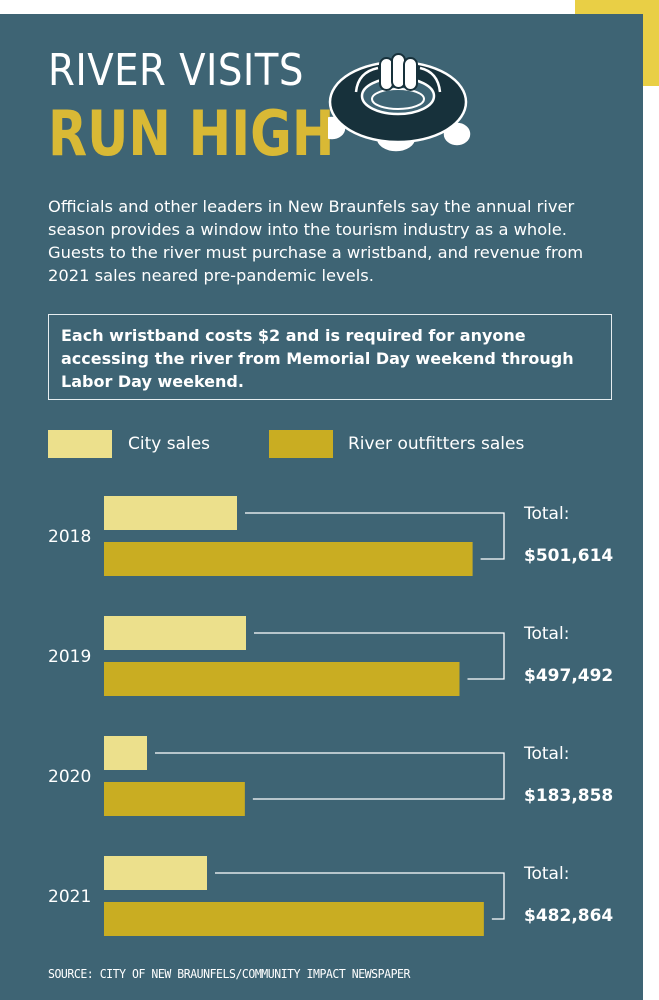 The height and width of the screenshot is (1000, 659). I want to click on bar-outfitters-2020, so click(174, 799).